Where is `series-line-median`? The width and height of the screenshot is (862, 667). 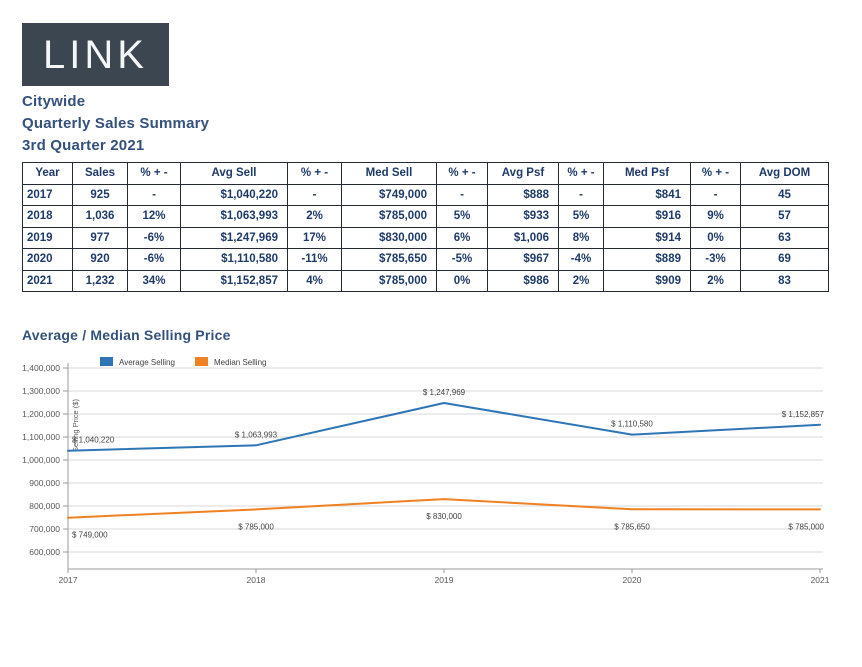 series-line-median is located at coordinates (444, 508).